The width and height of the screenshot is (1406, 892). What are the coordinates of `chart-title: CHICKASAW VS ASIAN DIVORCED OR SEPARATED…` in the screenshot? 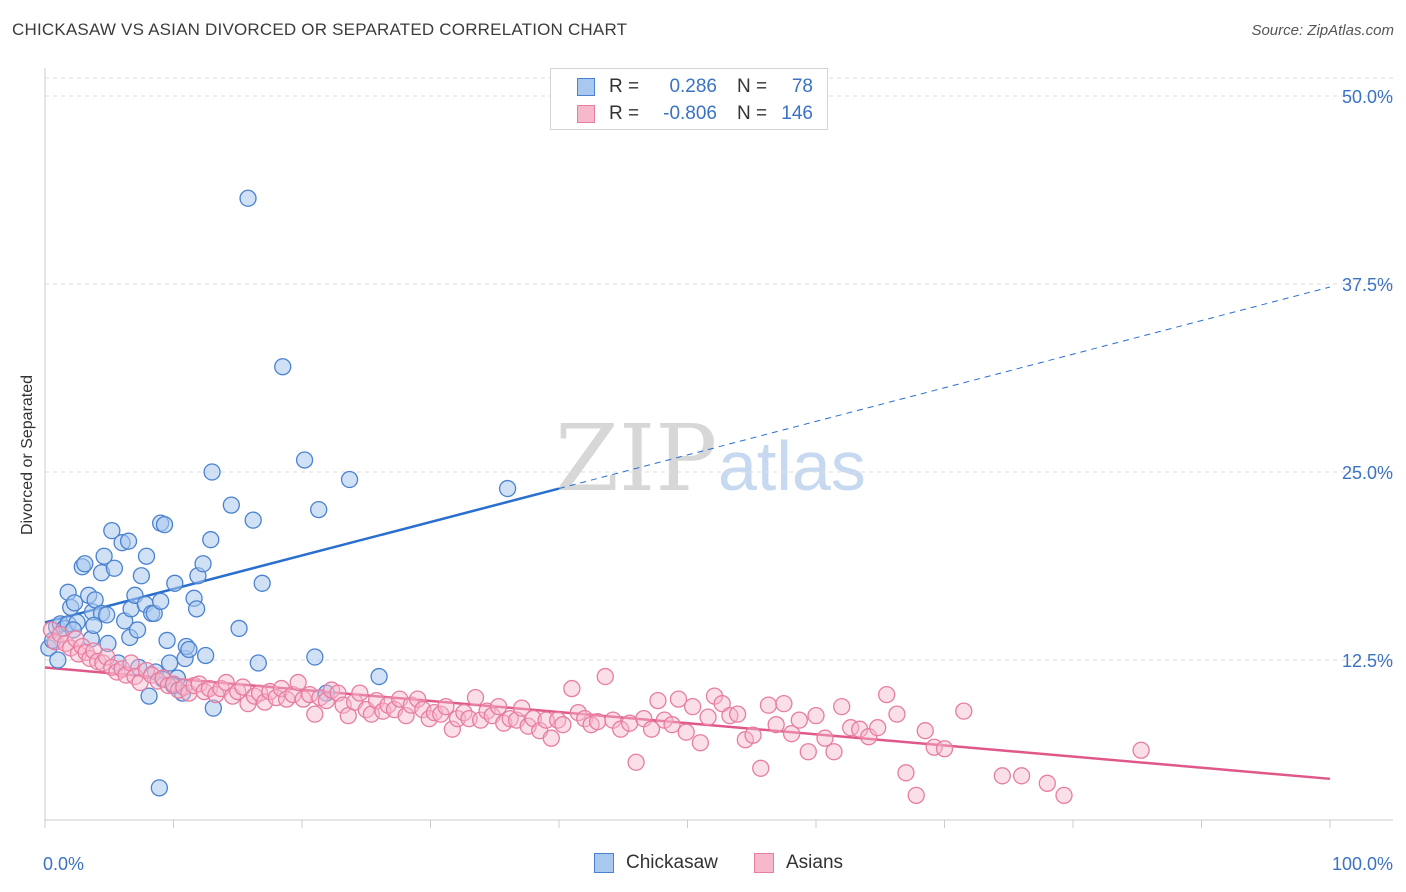 It's located at (320, 29).